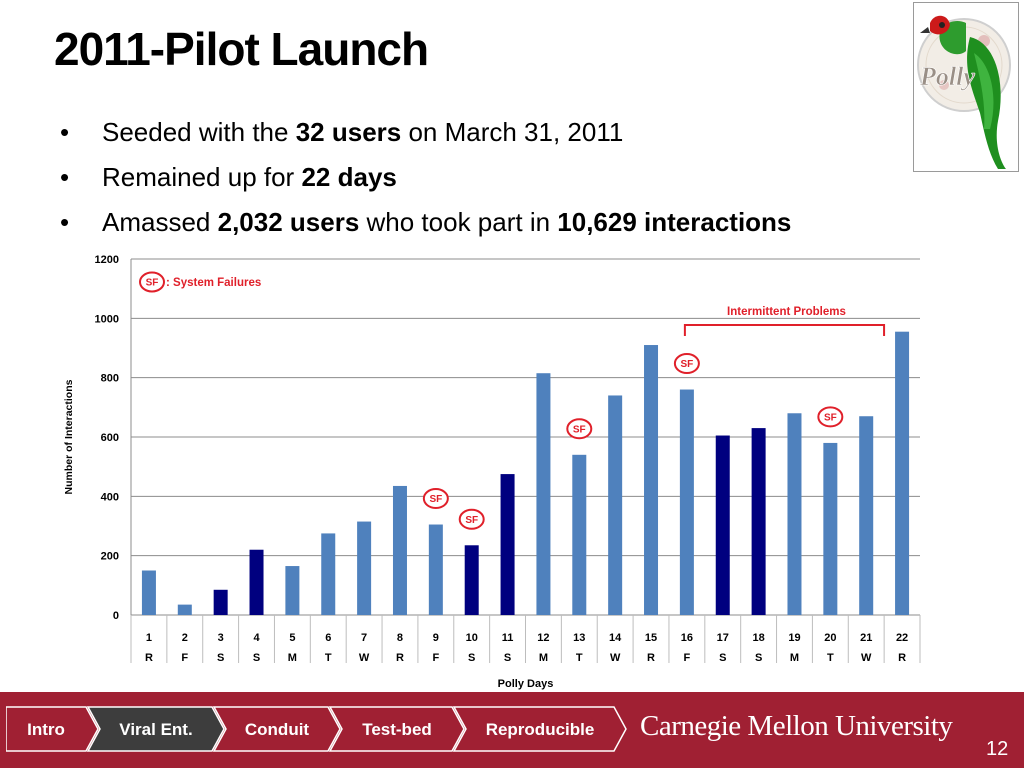 Image resolution: width=1024 pixels, height=768 pixels. What do you see at coordinates (902, 638) in the screenshot?
I see `x-tick-label: 22` at bounding box center [902, 638].